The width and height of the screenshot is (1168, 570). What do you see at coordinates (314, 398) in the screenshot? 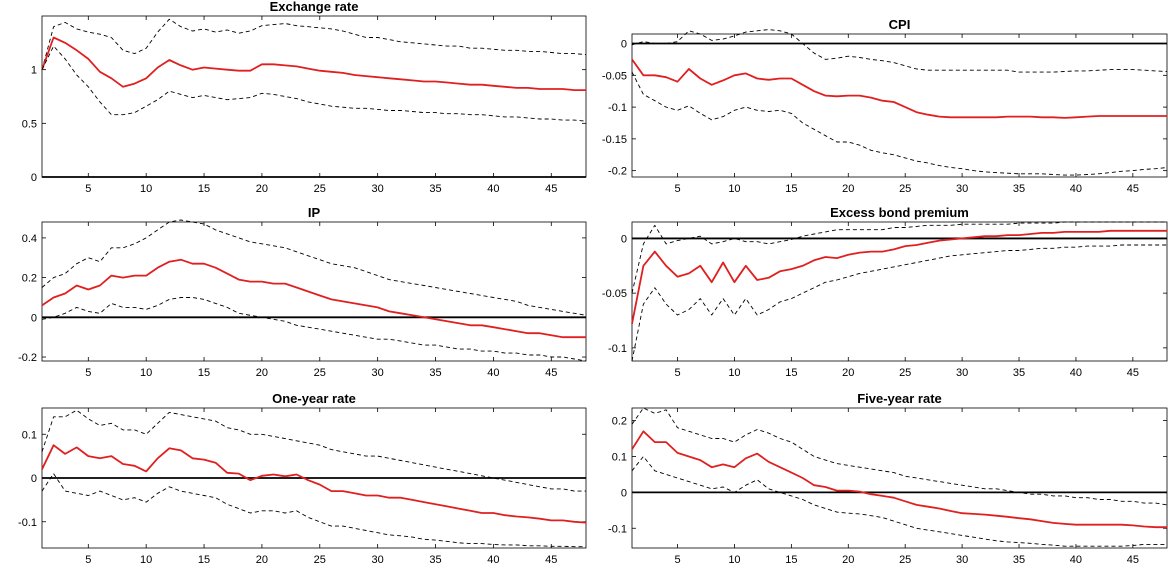
I see `panel-title: One-year rate` at bounding box center [314, 398].